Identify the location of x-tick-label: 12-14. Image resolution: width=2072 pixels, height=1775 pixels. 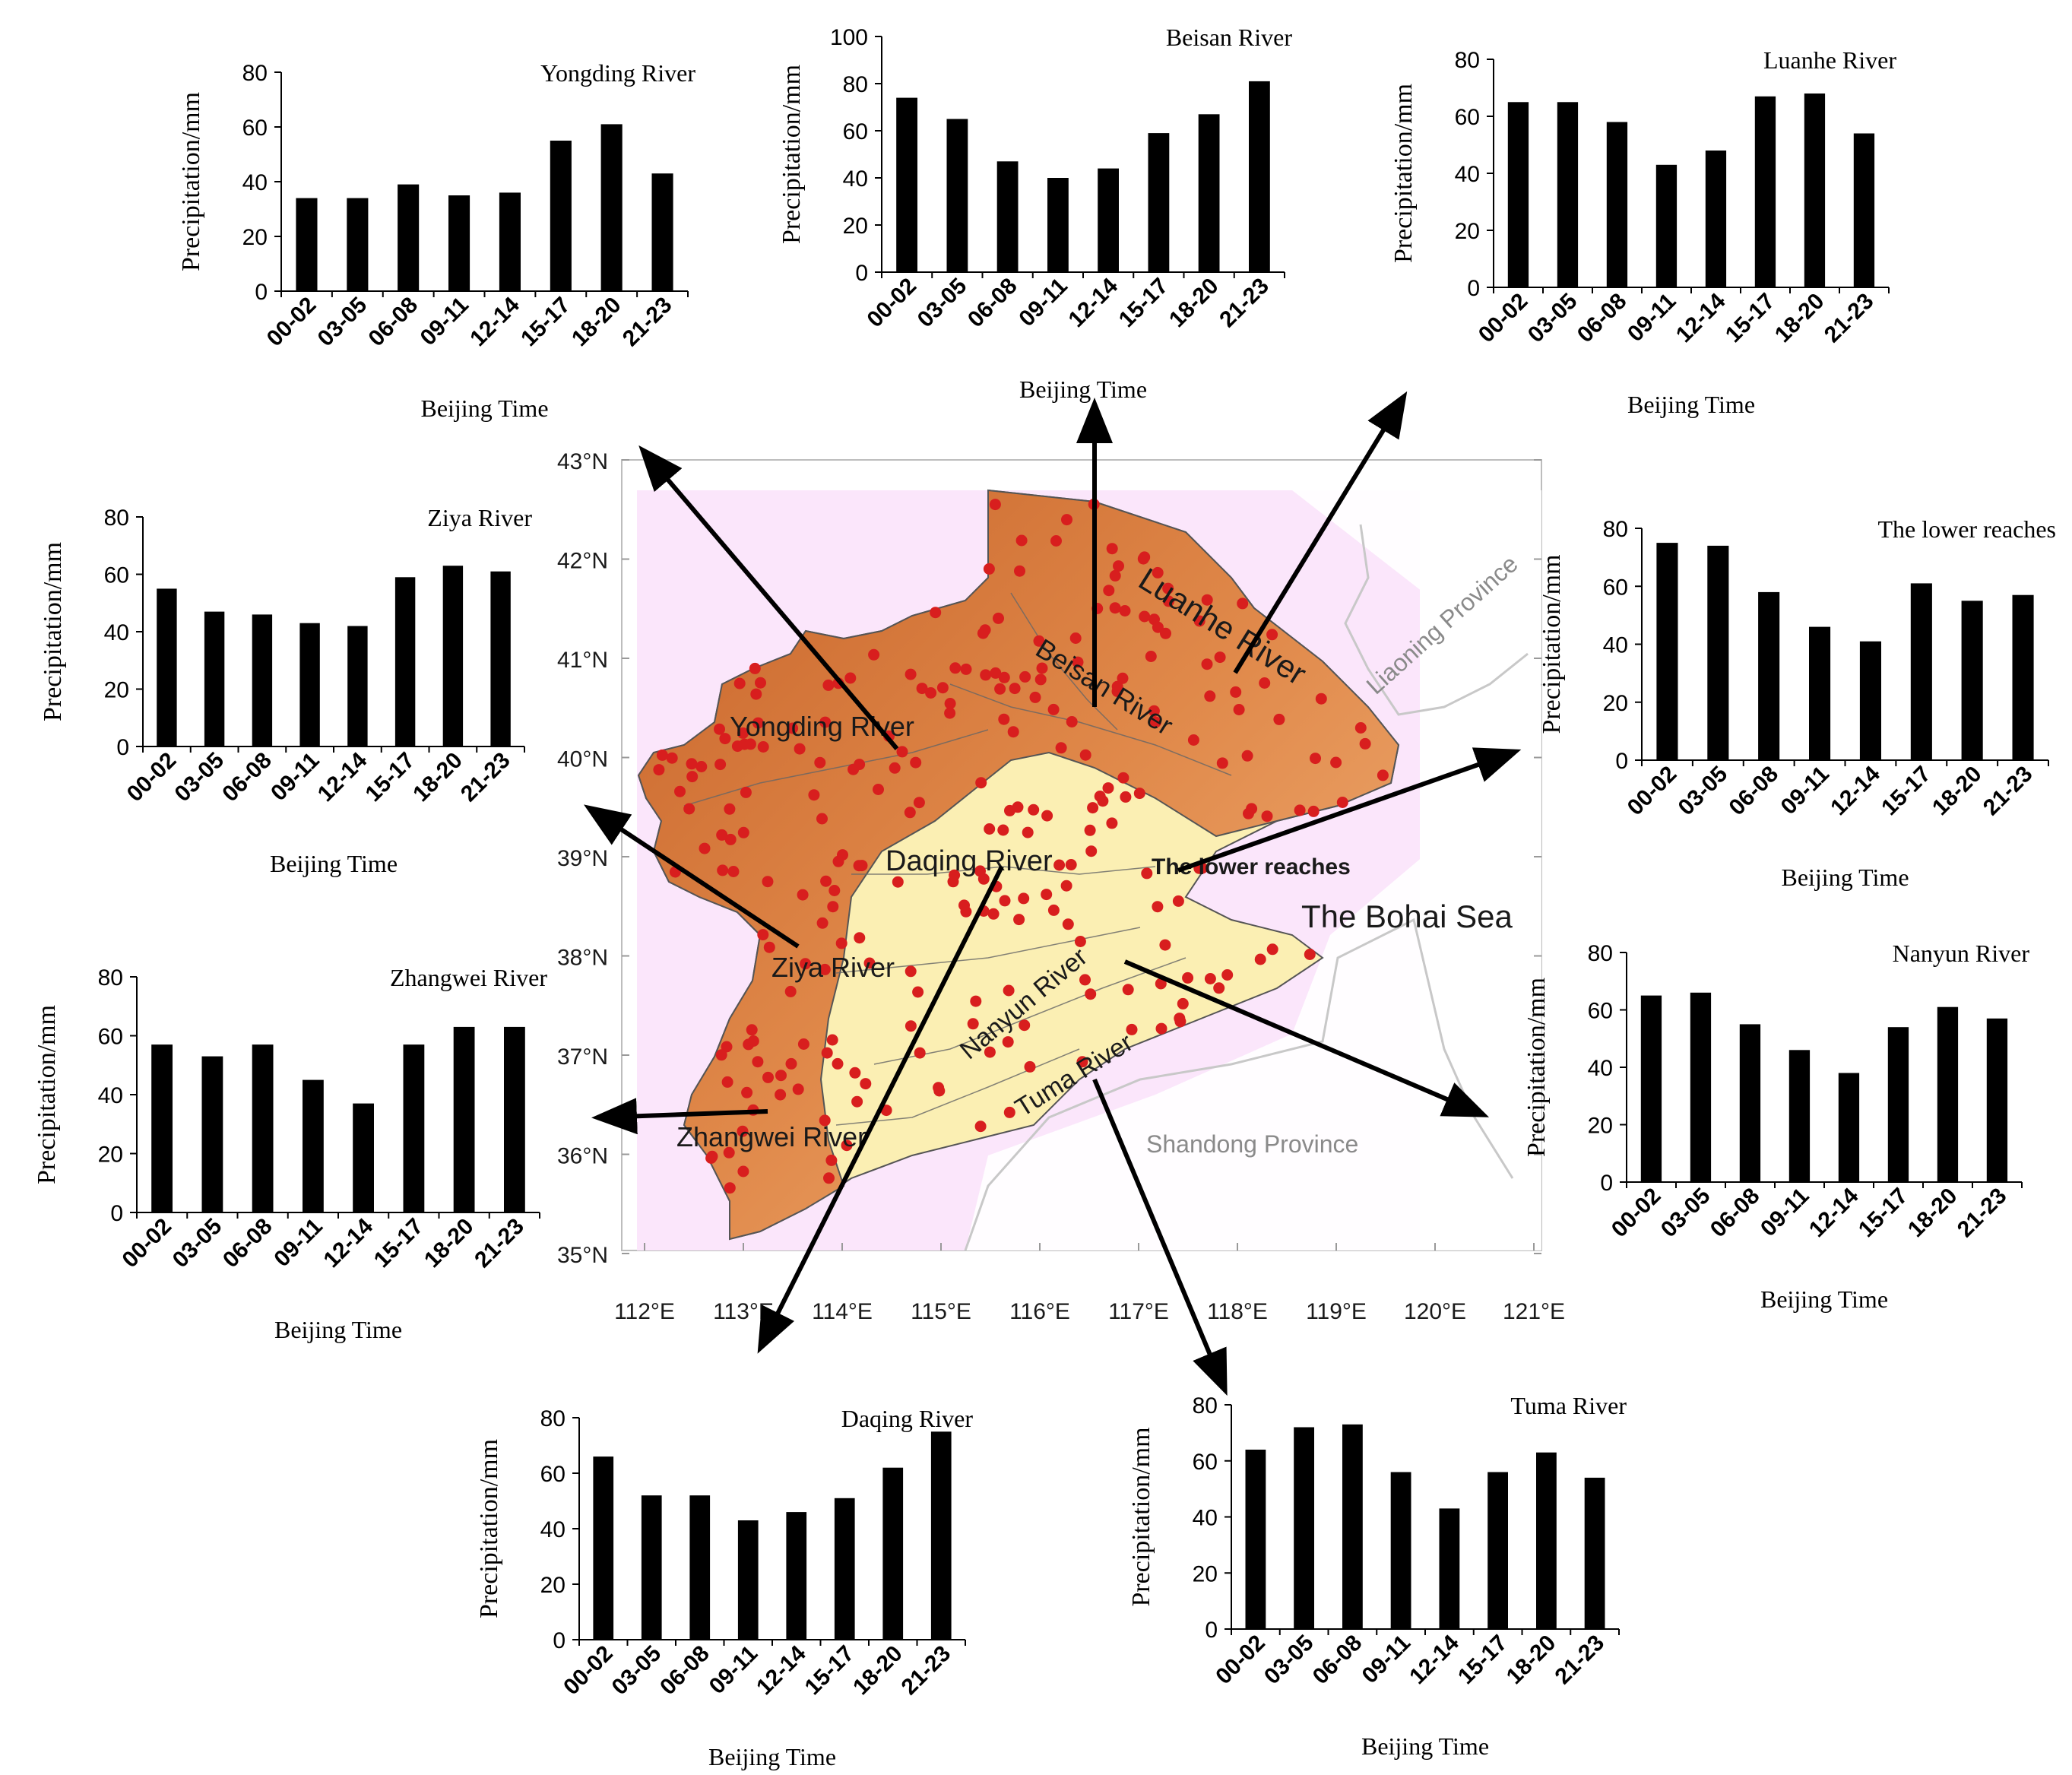
(343, 777).